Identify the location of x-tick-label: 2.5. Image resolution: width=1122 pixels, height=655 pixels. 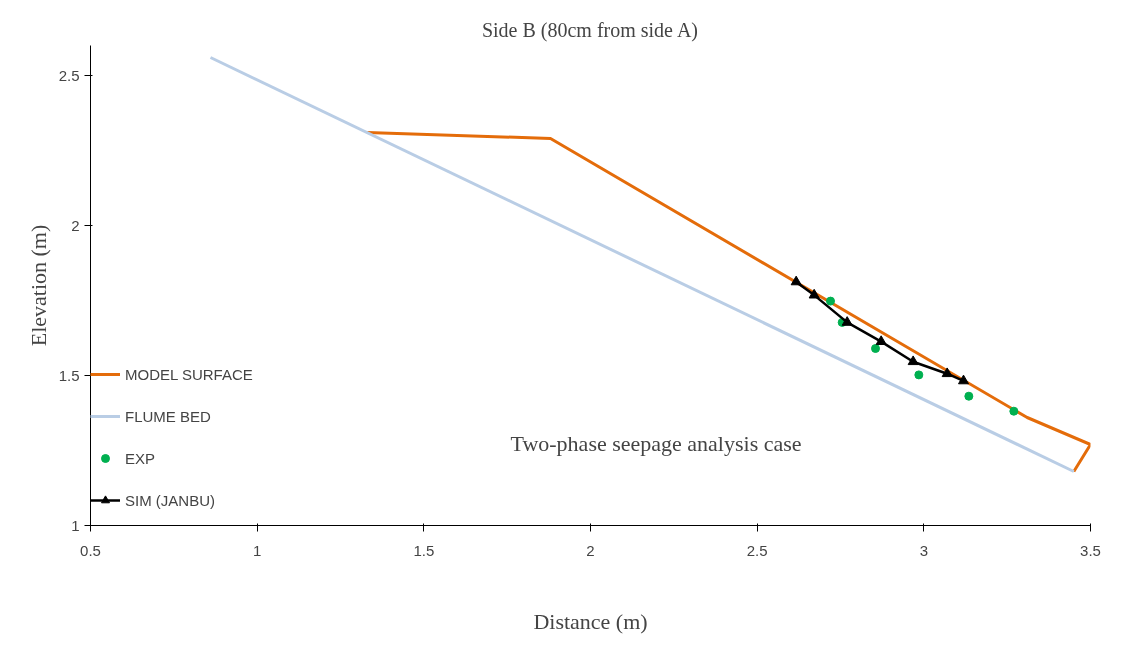
(757, 550).